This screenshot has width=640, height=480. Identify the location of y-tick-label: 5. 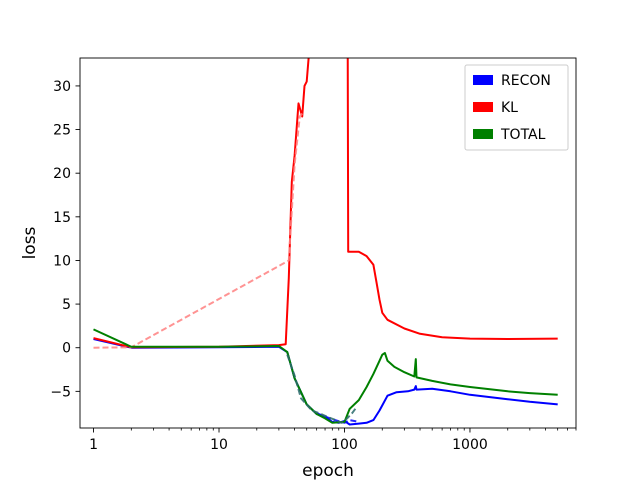
(66, 305).